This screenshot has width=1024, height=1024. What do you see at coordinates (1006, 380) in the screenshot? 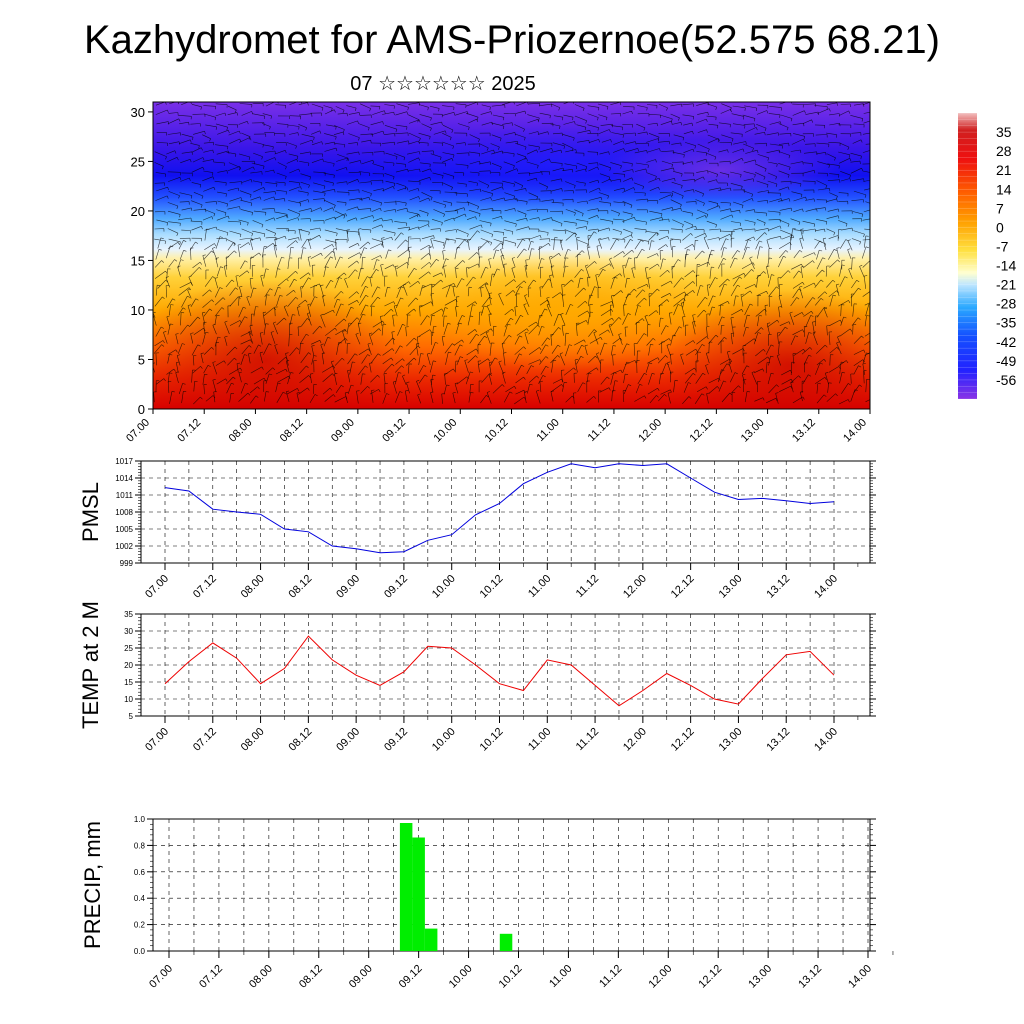
I see `colorbar-label: -56` at bounding box center [1006, 380].